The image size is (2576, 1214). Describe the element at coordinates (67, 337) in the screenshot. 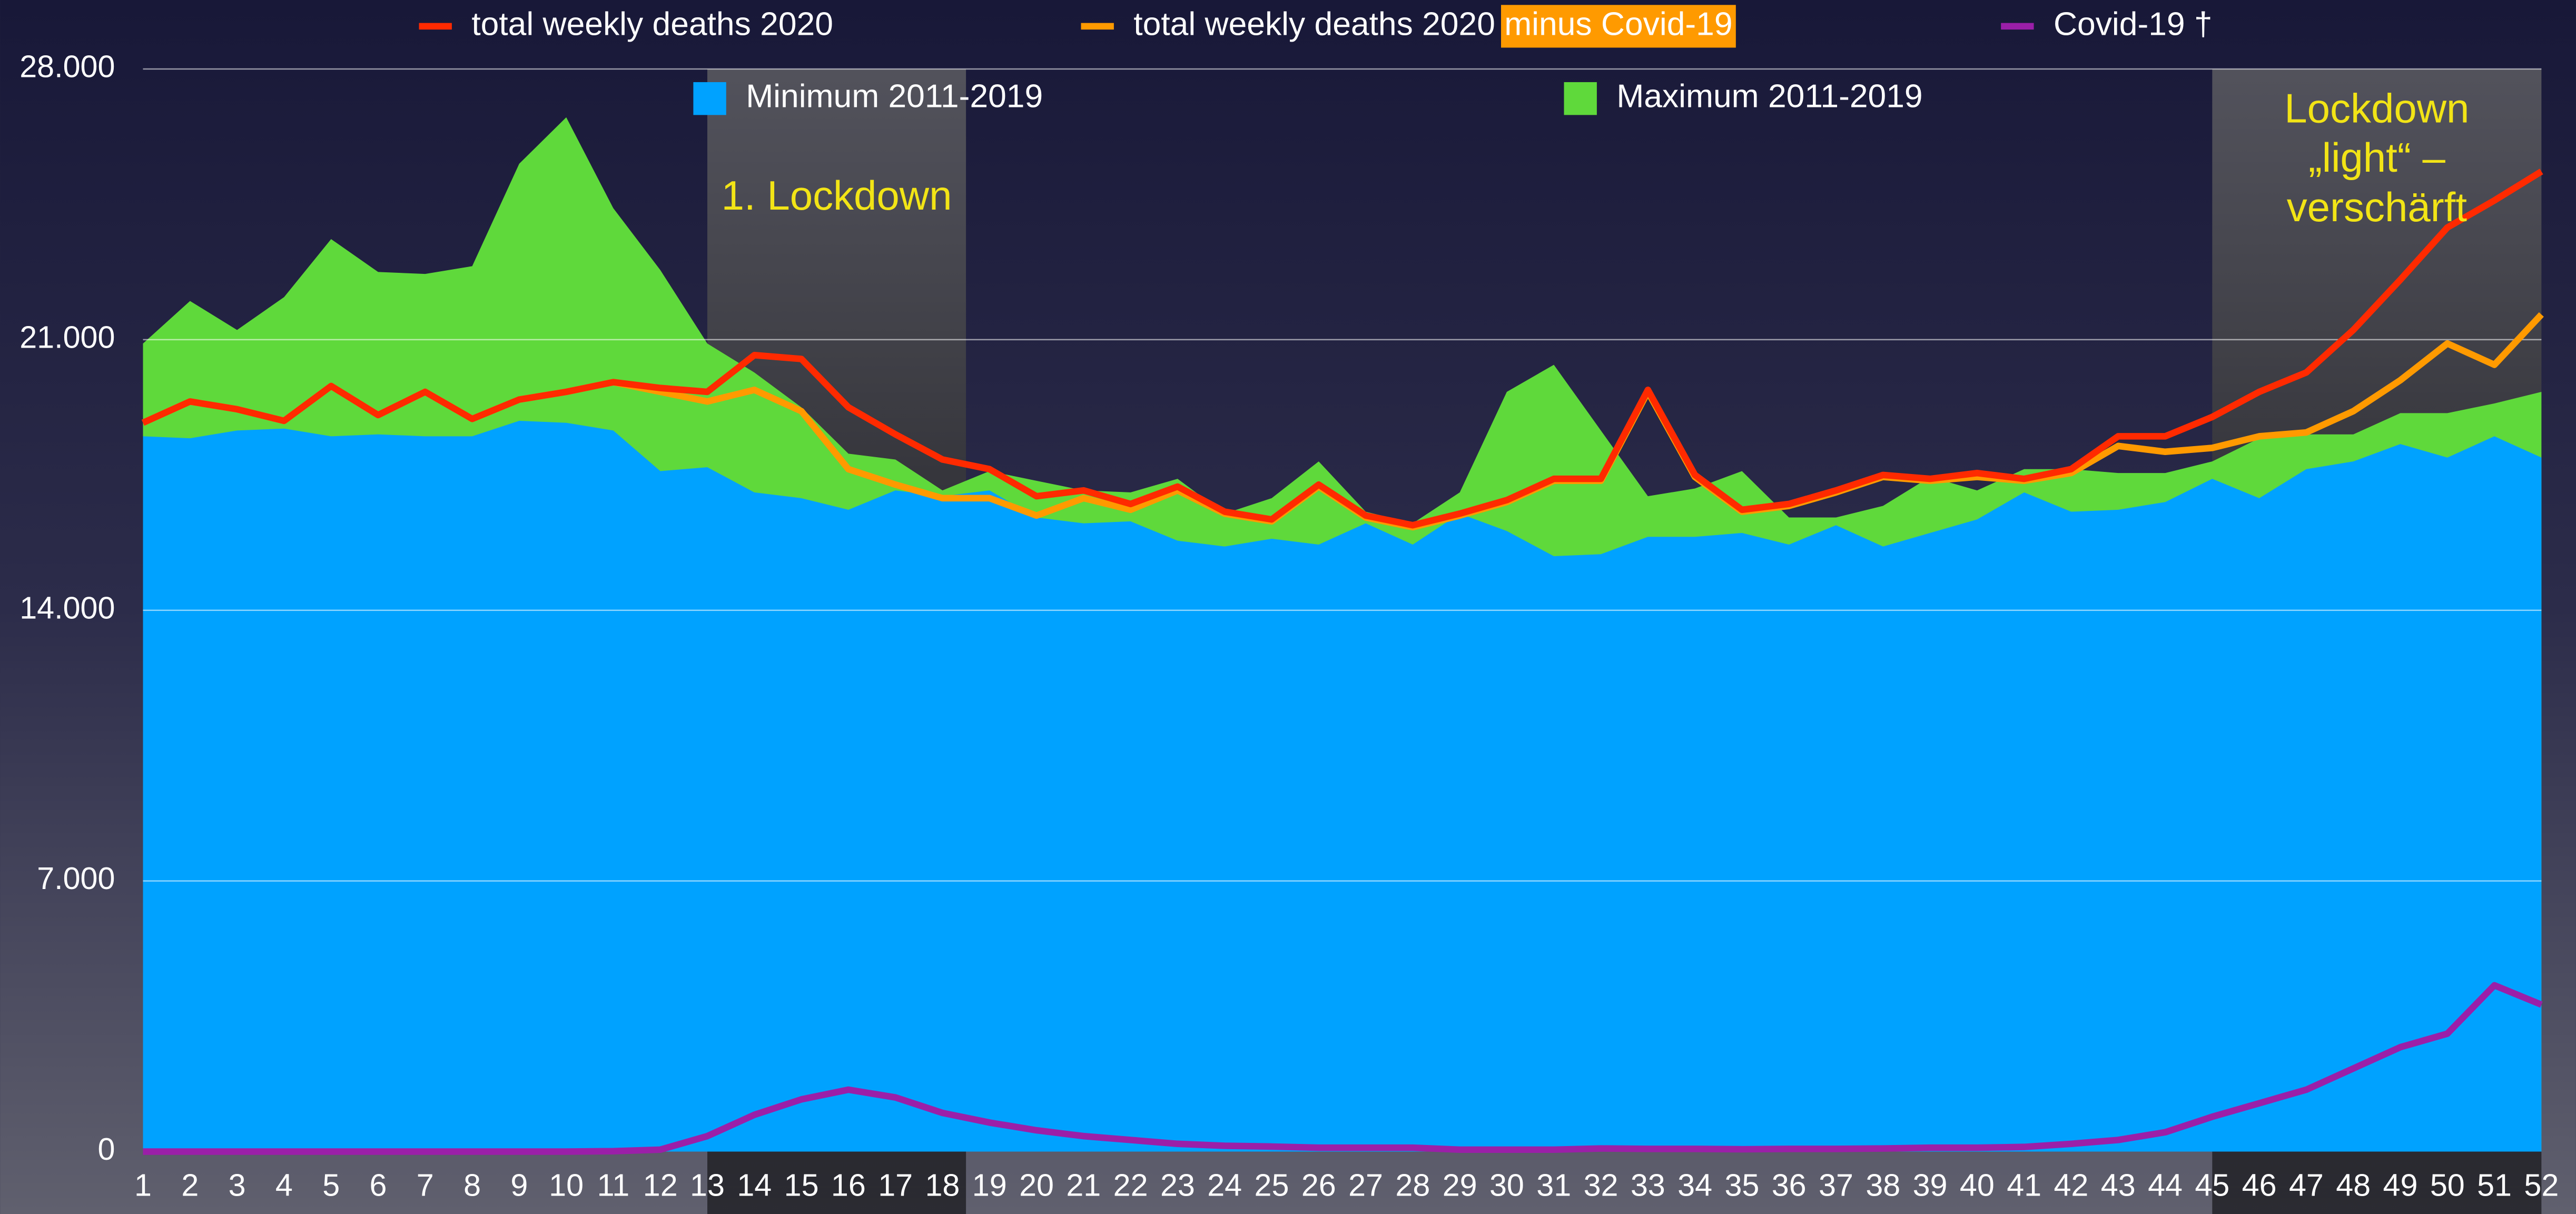

I see `y-tick-label: 21.000` at that location.